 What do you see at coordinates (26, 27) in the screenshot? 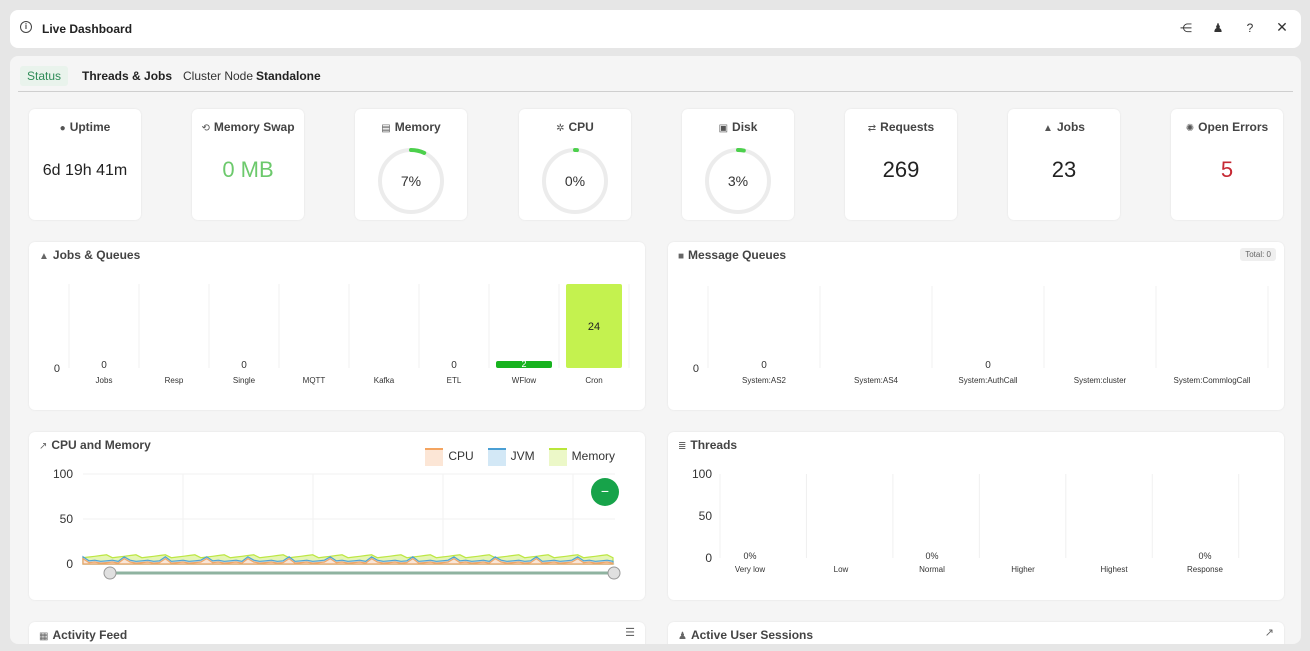
I see `info-icon: i` at bounding box center [26, 27].